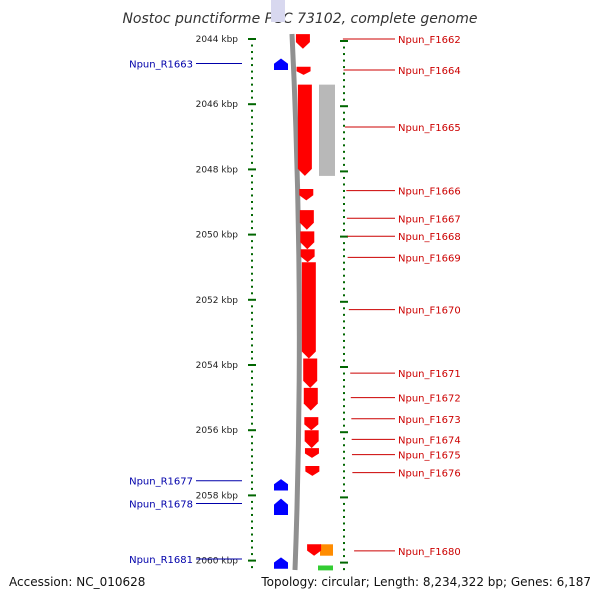 Image resolution: width=600 pixels, height=600 pixels. I want to click on tick-label-2058: 2058 kbp, so click(217, 496).